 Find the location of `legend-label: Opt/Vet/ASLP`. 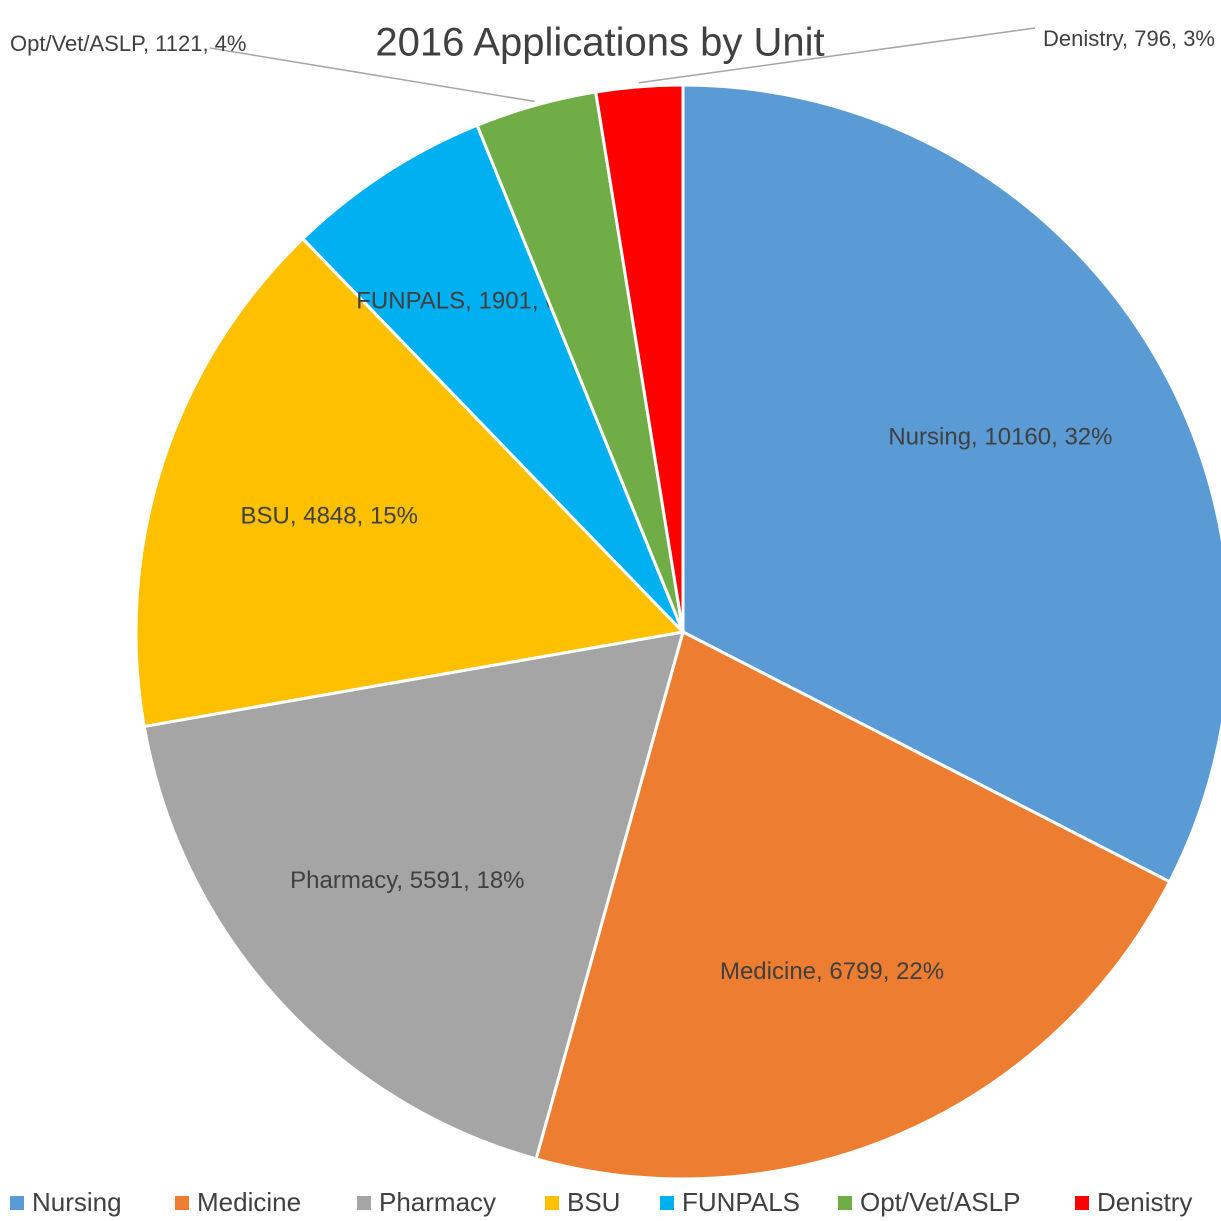

legend-label: Opt/Vet/ASLP is located at coordinates (940, 1202).